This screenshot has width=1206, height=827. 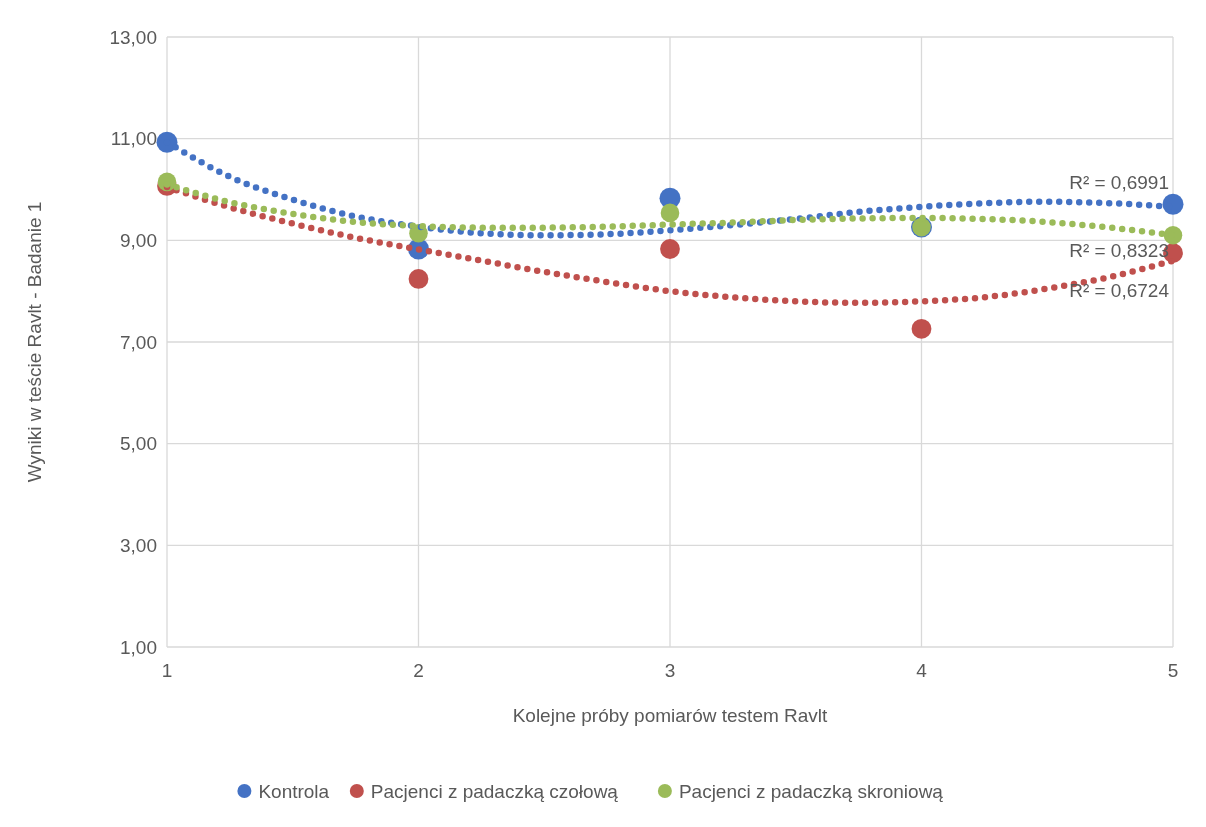 What do you see at coordinates (138, 647) in the screenshot?
I see `y-tick-label: 1,00` at bounding box center [138, 647].